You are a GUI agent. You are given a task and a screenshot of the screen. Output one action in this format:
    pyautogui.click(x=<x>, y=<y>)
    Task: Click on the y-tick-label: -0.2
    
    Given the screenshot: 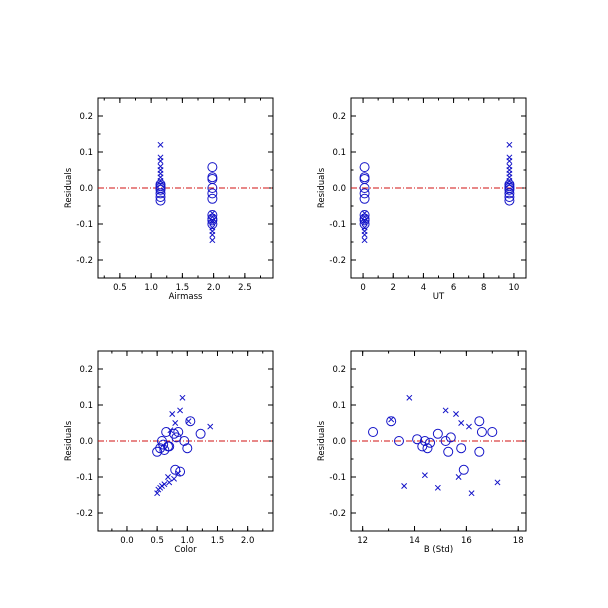 What is the action you would take?
    pyautogui.click(x=337, y=514)
    